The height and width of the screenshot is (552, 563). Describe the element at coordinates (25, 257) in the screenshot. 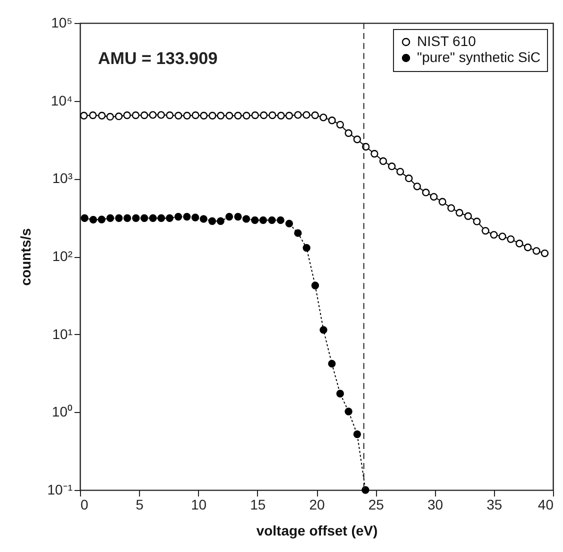

I see `y-axis-title: counts/s` at that location.